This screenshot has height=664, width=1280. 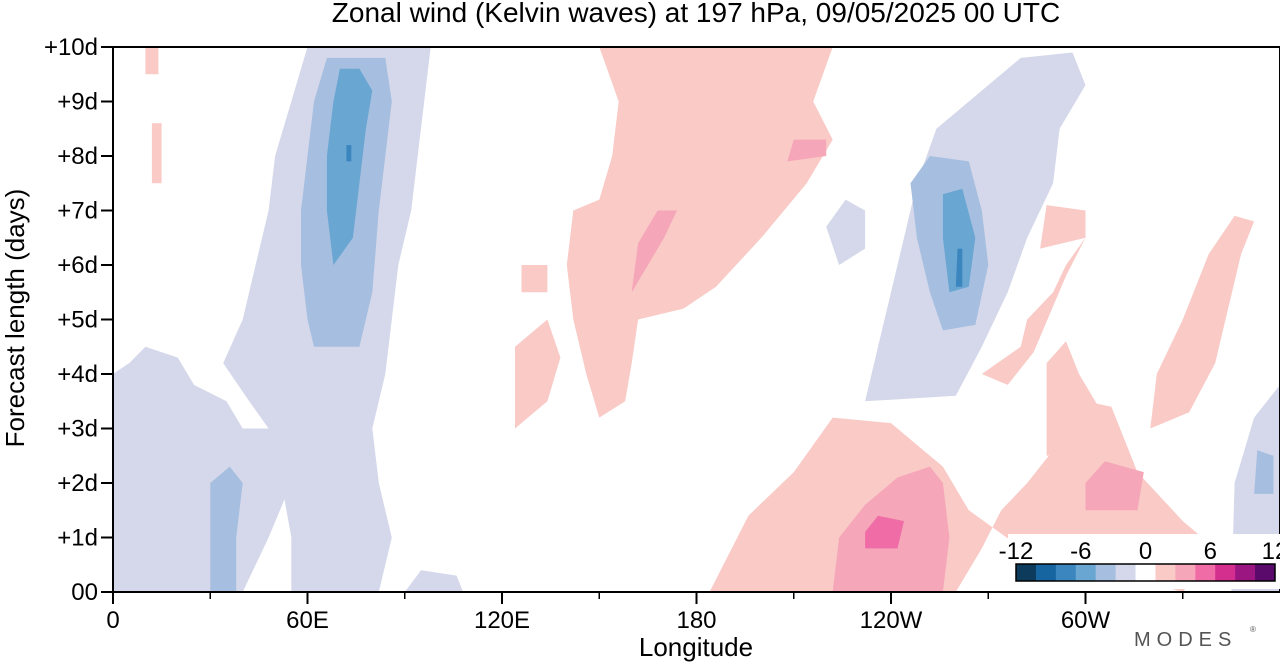 I want to click on x-tick-label: 60W, so click(x=1086, y=620).